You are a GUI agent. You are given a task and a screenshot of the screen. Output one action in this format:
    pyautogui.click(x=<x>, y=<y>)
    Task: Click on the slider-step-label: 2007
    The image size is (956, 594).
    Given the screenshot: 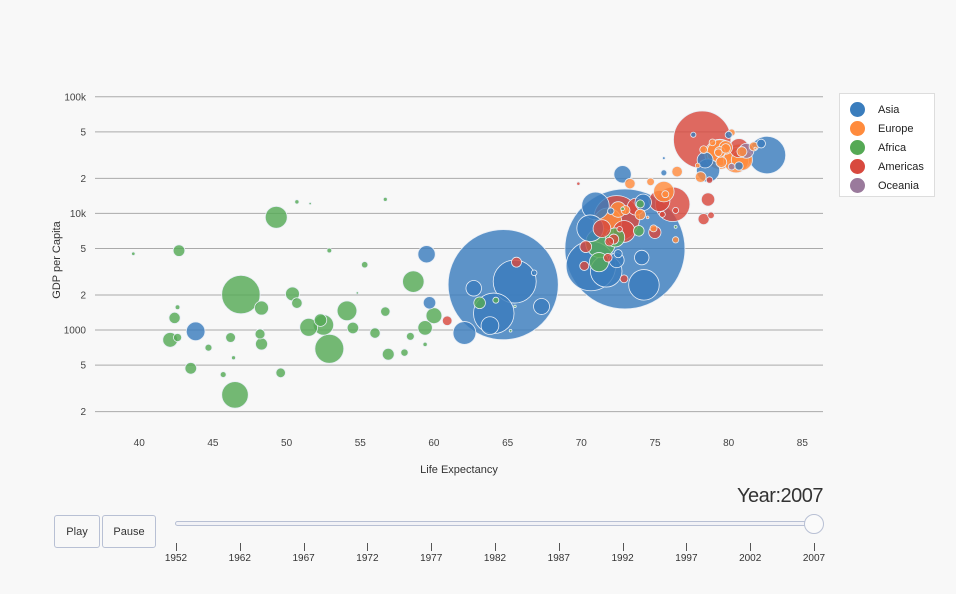 What is the action you would take?
    pyautogui.click(x=814, y=558)
    